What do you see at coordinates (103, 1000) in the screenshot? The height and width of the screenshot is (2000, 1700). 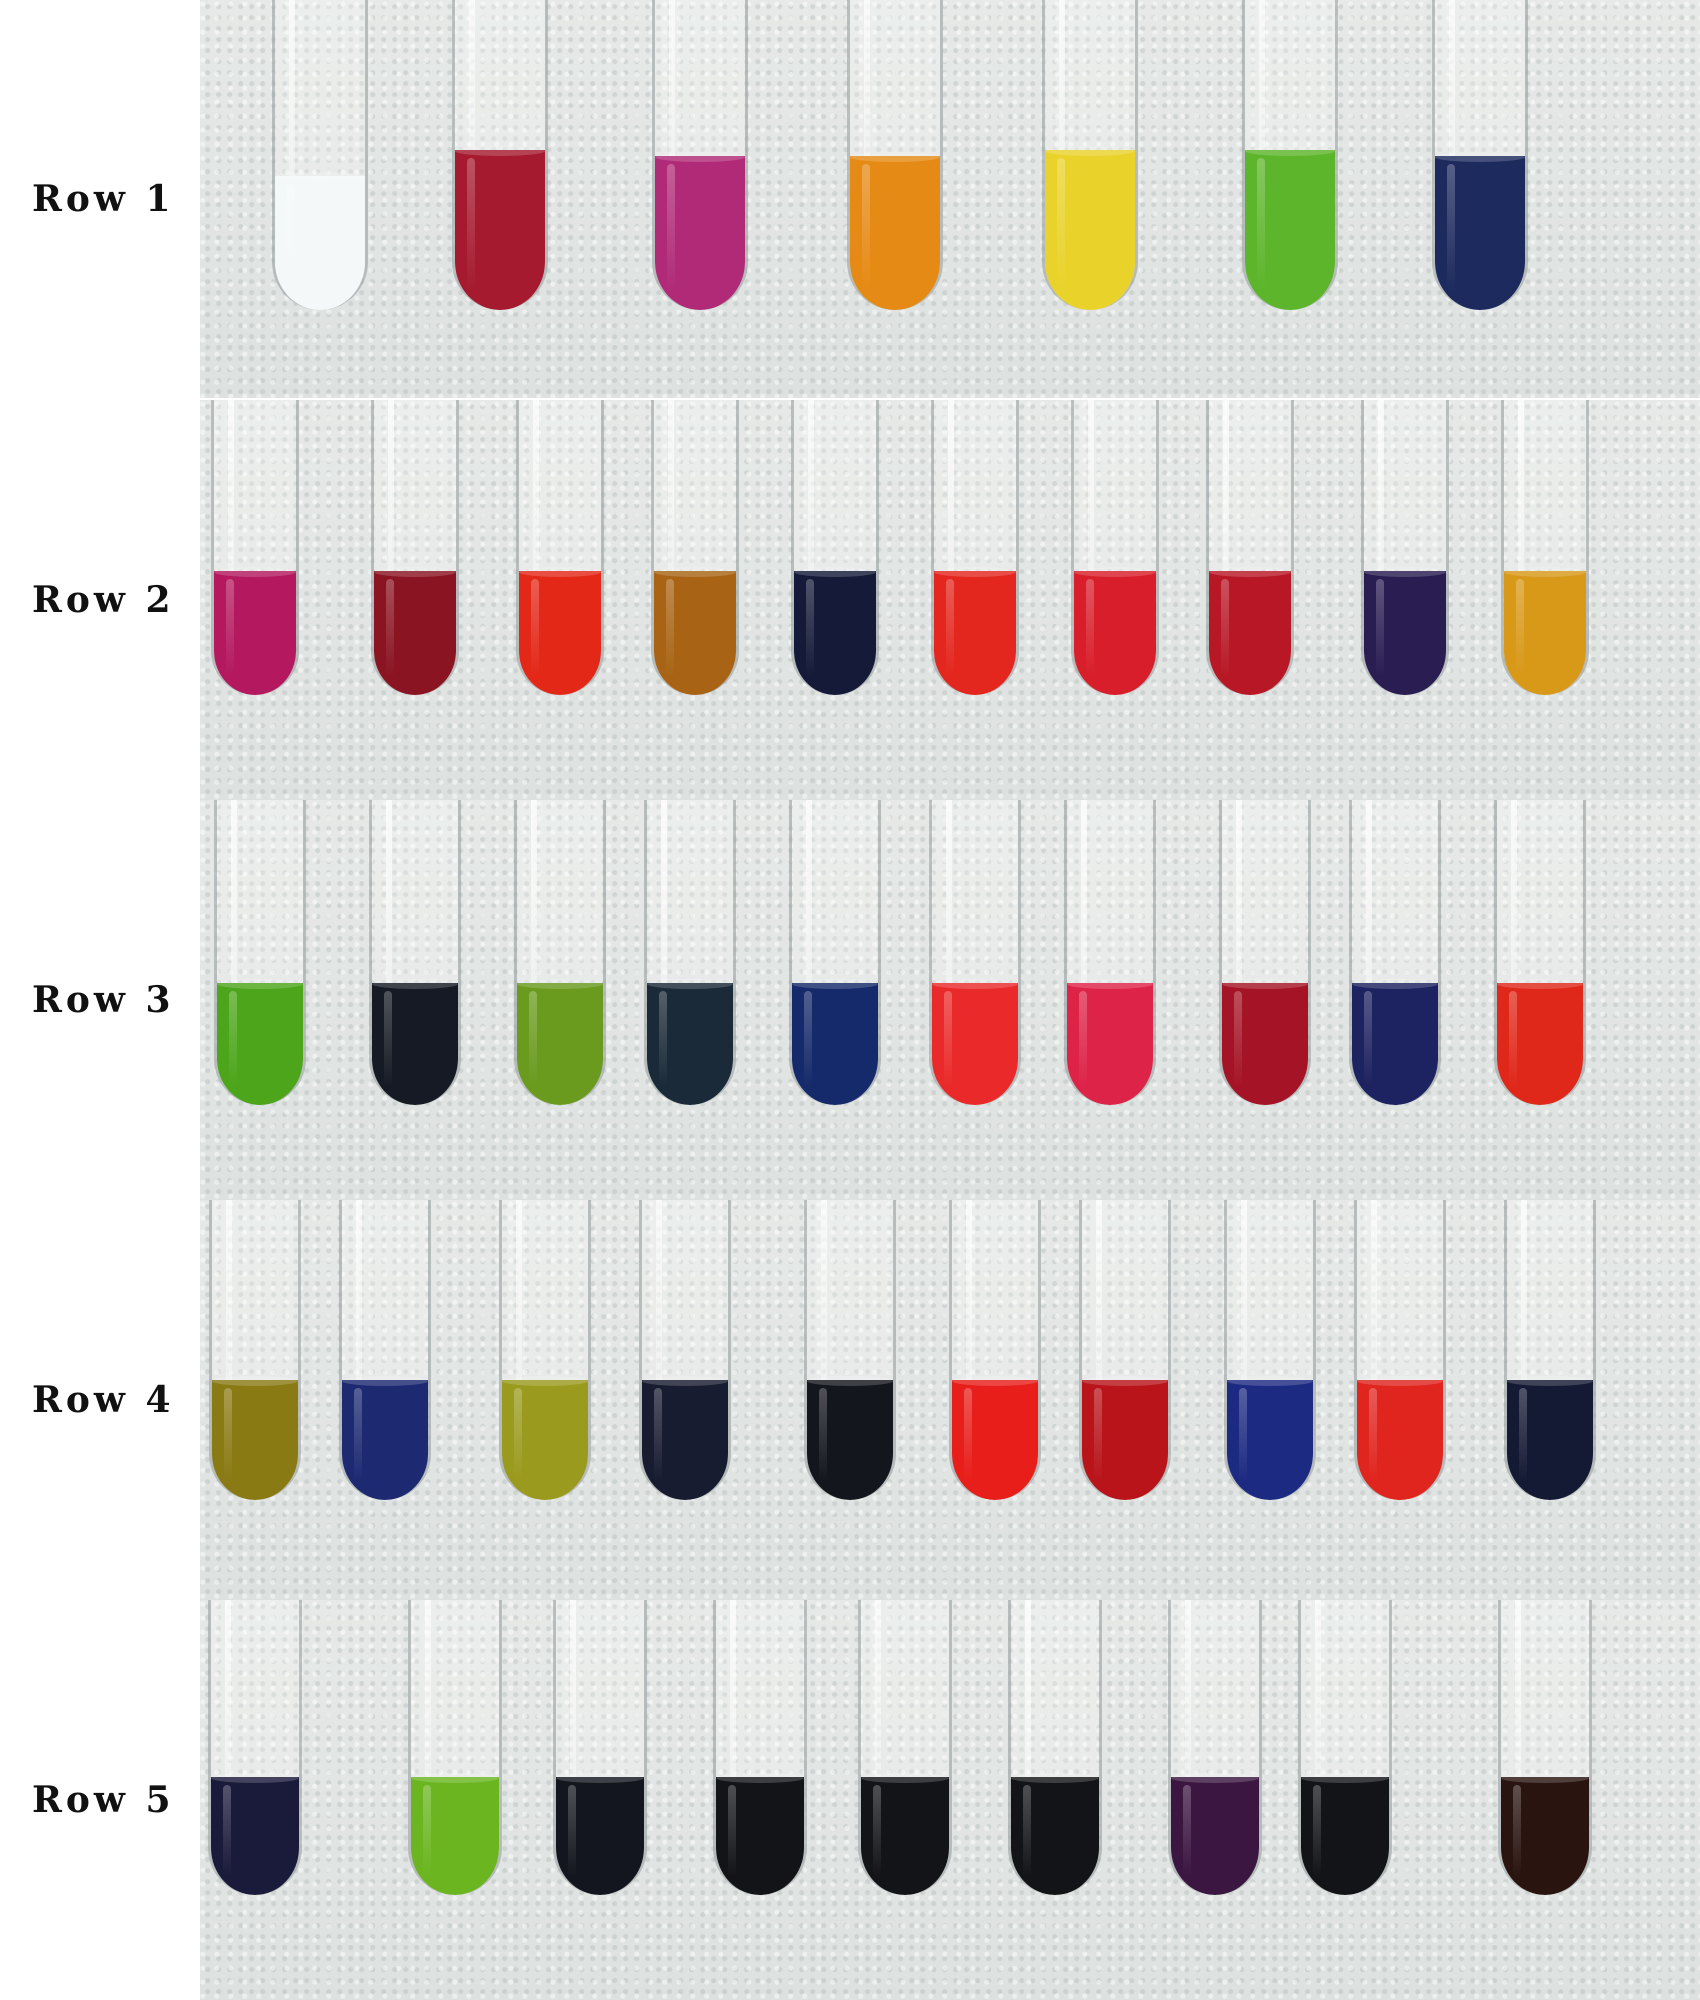 I see `row-label: Row 3` at bounding box center [103, 1000].